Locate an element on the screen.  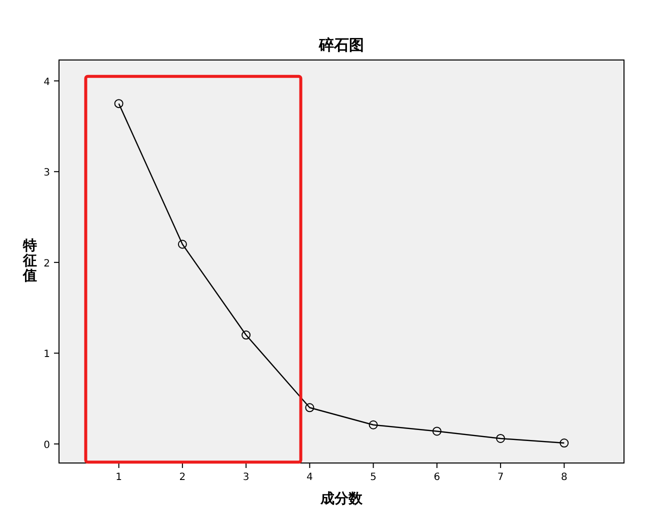
chart-title: 碎石图 is located at coordinates (341, 45).